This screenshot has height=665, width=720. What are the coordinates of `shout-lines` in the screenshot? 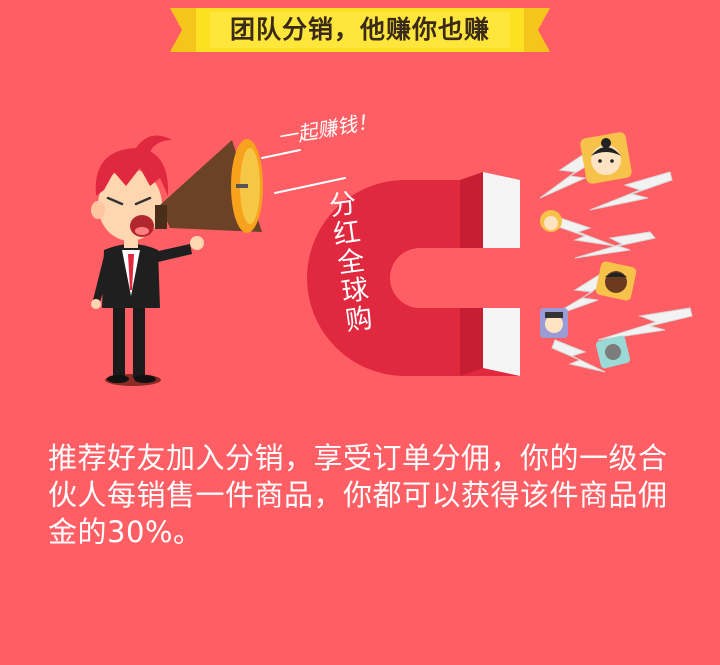 It's located at (303, 171).